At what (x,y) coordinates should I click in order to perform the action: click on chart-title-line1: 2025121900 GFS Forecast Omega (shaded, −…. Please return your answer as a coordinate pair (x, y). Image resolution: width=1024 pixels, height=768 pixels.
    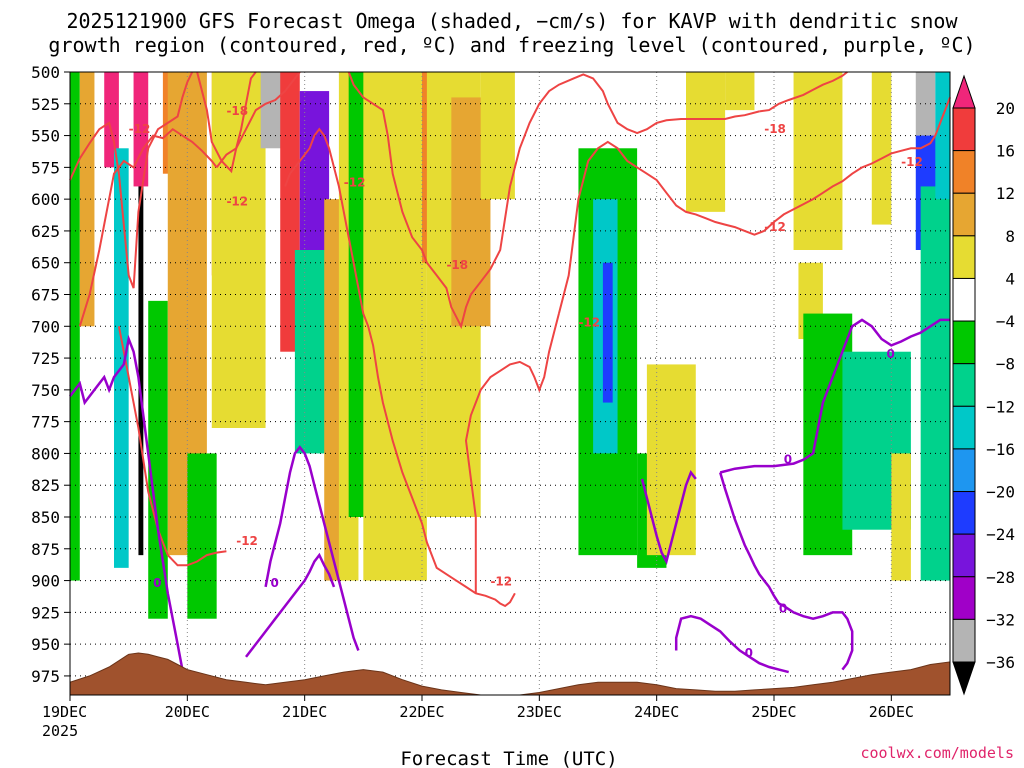
    Looking at the image, I should click on (512, 21).